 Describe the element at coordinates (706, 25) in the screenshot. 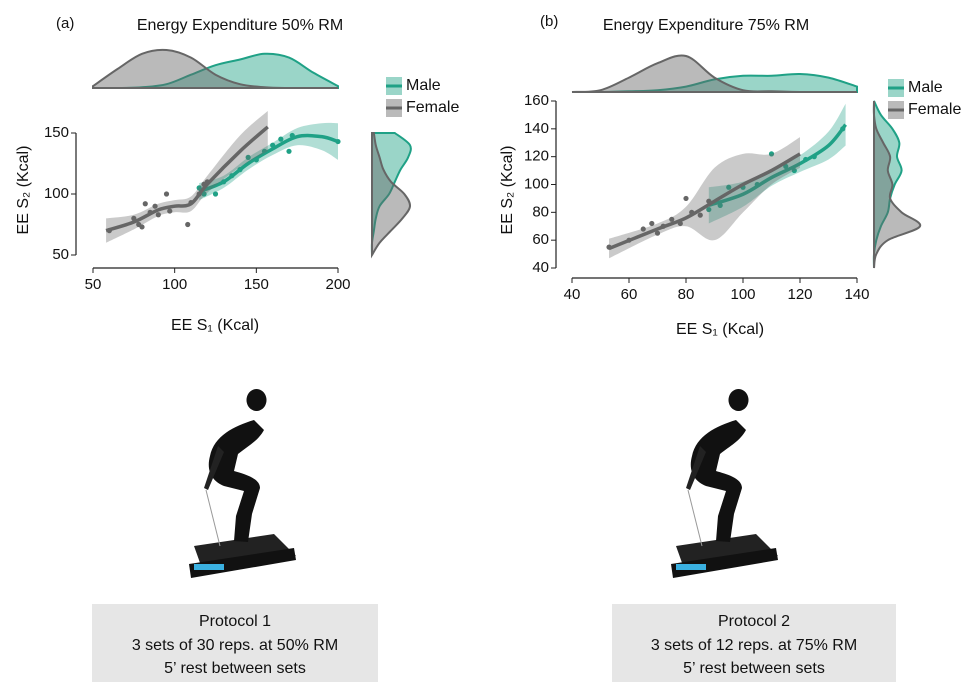

I see `chart-title: Energy Expenditure 75% RM` at that location.